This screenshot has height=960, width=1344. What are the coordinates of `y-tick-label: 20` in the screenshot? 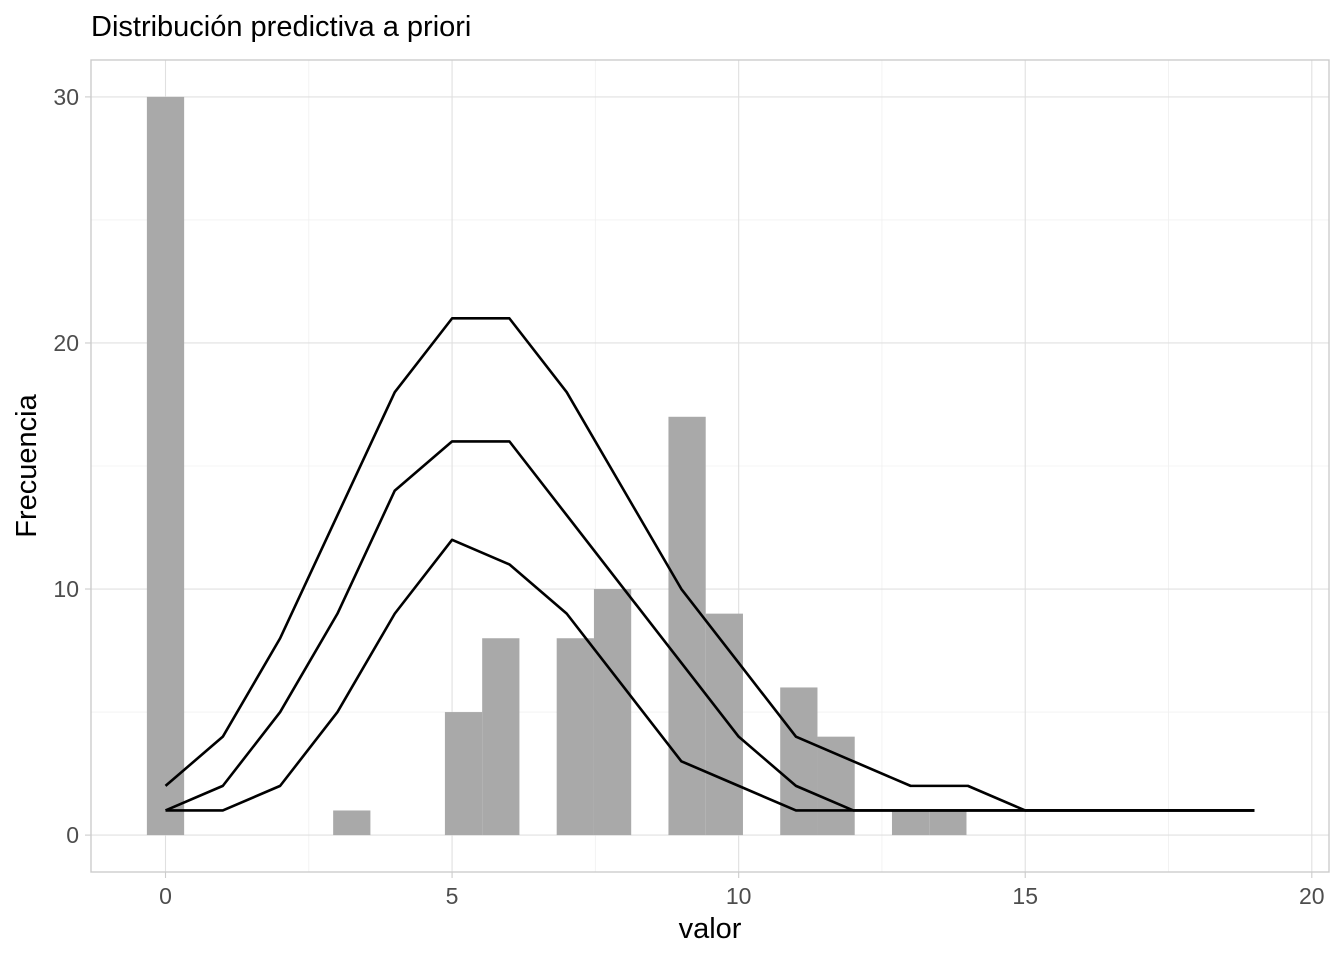 It's located at (66, 343).